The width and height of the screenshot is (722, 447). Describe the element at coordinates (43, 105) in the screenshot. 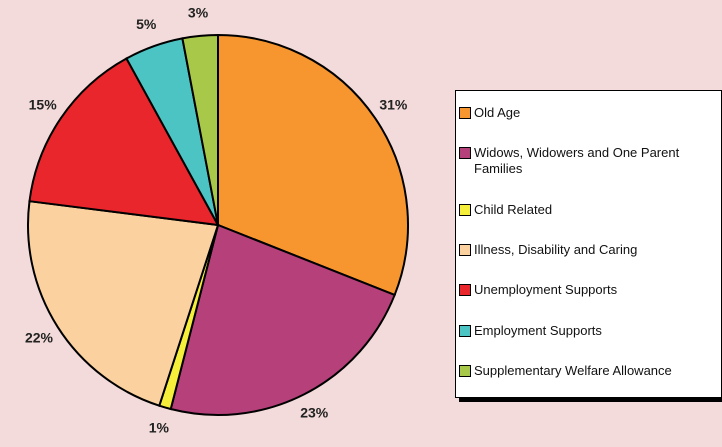

I see `data-label: 15%` at that location.